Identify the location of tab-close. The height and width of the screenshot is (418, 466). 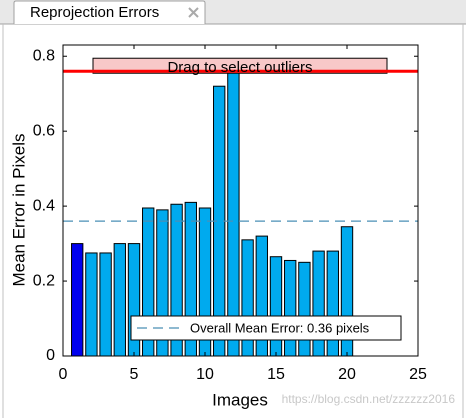
(193, 12).